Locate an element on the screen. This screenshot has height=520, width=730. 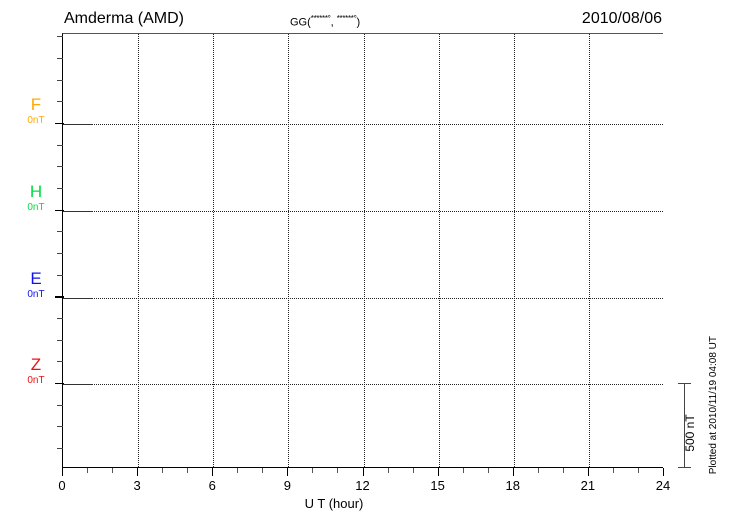
x-axis-title-text: U T (hour) is located at coordinates (334, 503).